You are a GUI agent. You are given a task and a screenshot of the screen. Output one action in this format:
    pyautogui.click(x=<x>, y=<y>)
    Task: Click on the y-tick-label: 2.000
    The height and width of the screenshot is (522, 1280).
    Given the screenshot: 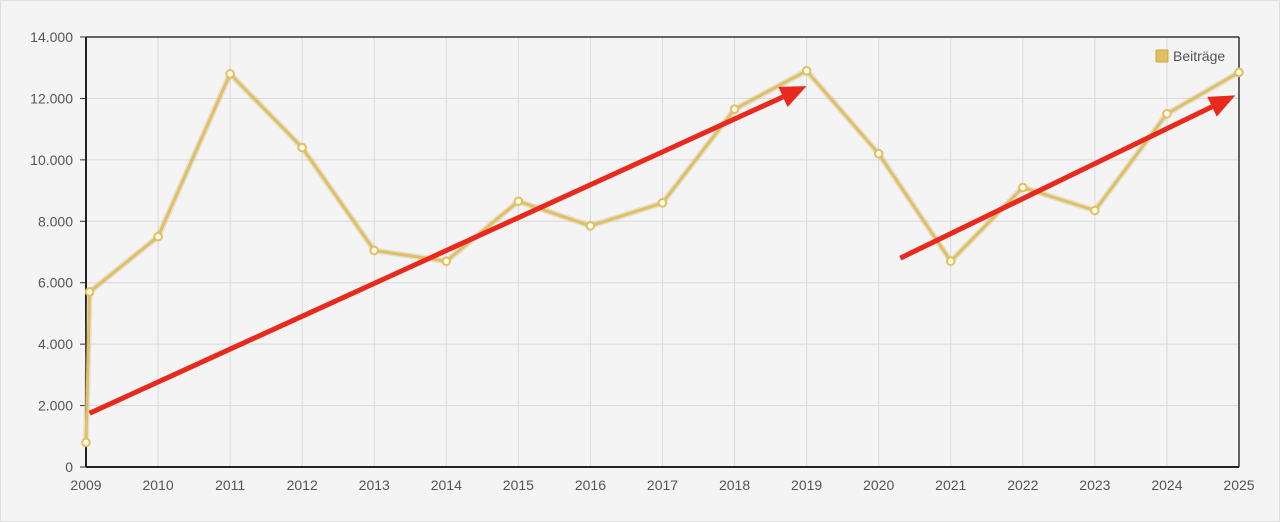 What is the action you would take?
    pyautogui.click(x=55, y=406)
    